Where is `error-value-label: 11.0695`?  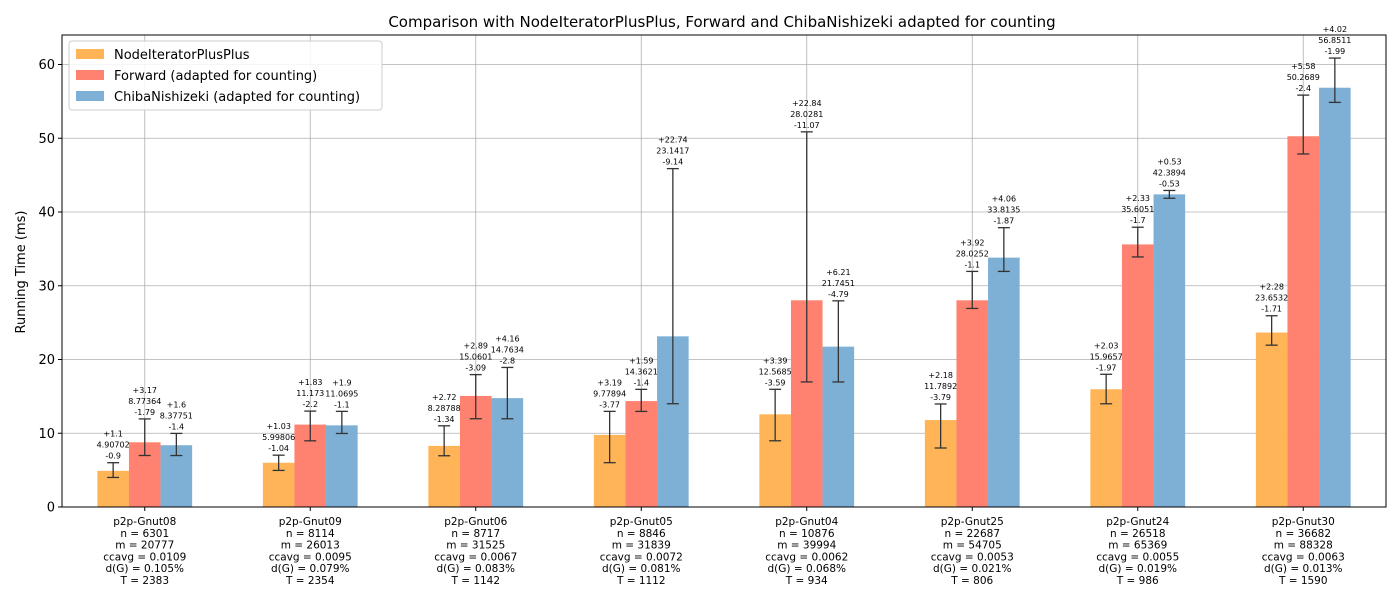 error-value-label: 11.0695 is located at coordinates (341, 393).